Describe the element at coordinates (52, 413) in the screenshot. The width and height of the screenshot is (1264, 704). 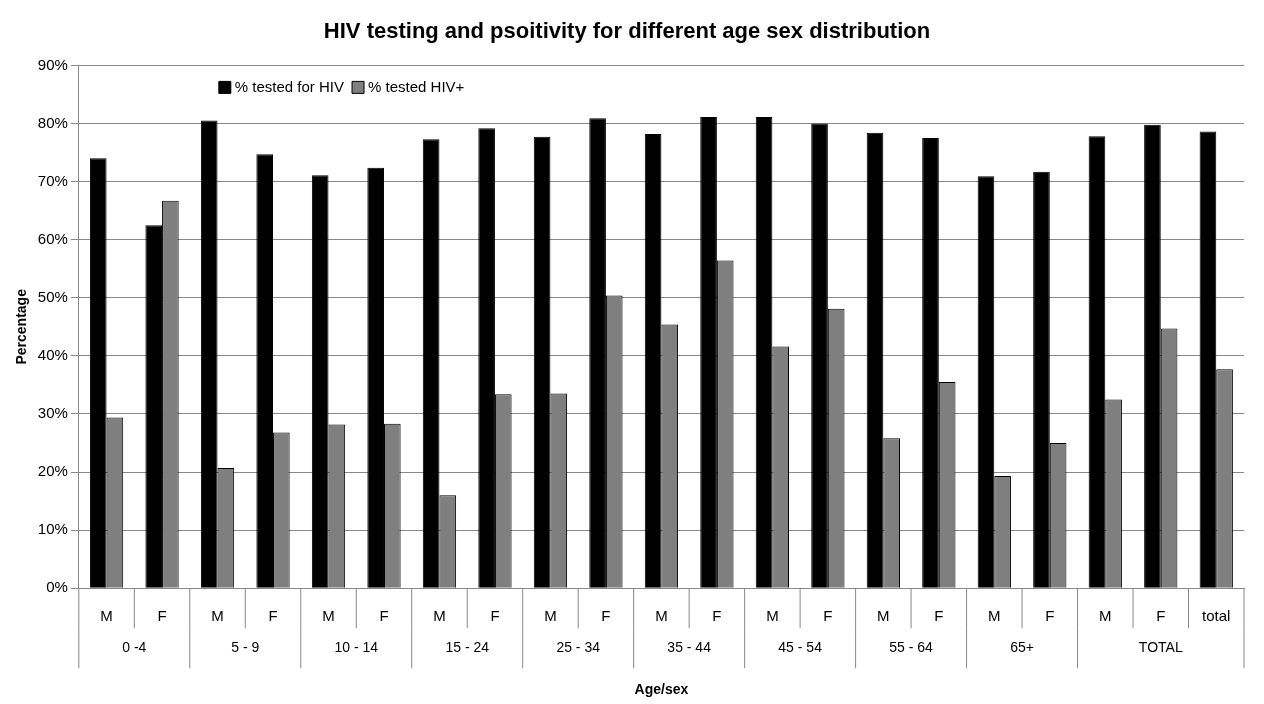
I see `y-tick-label: 30%` at that location.